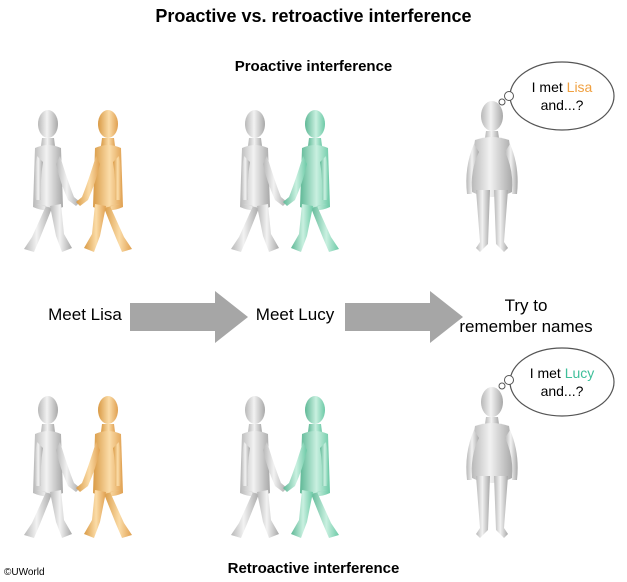  Describe the element at coordinates (562, 96) in the screenshot. I see `thought-bubble-top-text: I met Lisa and...?` at that location.